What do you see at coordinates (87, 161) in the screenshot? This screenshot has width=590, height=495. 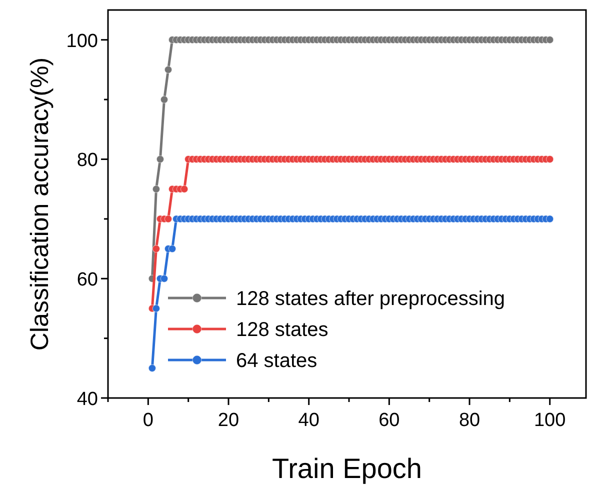 I see `y-tick-label: 80` at bounding box center [87, 161].